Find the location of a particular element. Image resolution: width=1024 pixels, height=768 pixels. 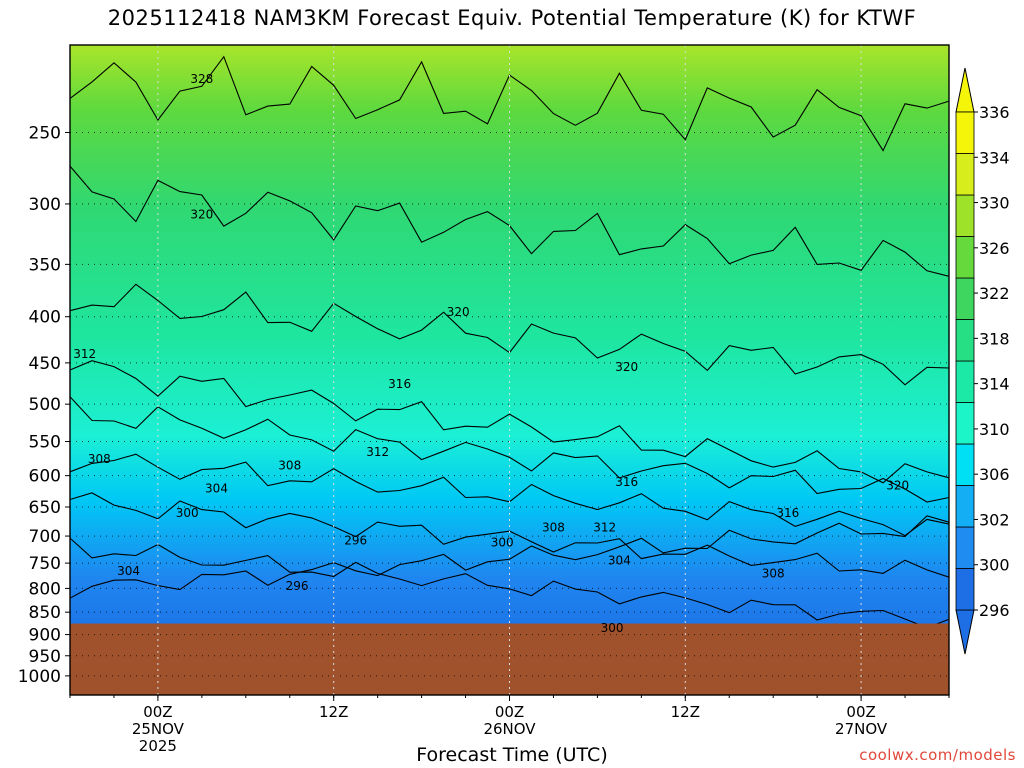

colorbar: 296 300 302 306 310 314 318 322 326 330 334 336 is located at coordinates (982, 361).